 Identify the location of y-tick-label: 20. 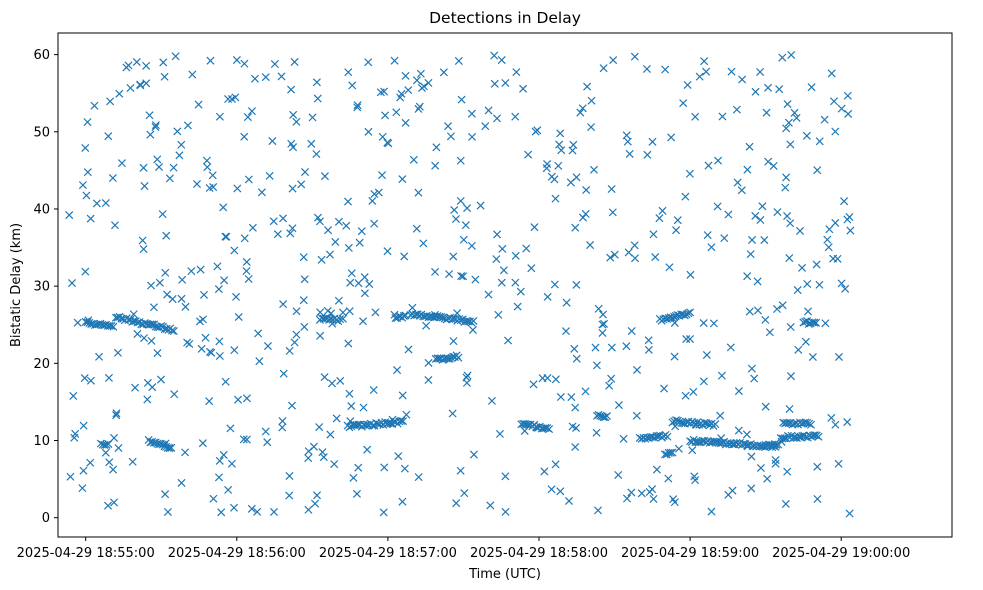
(41, 364).